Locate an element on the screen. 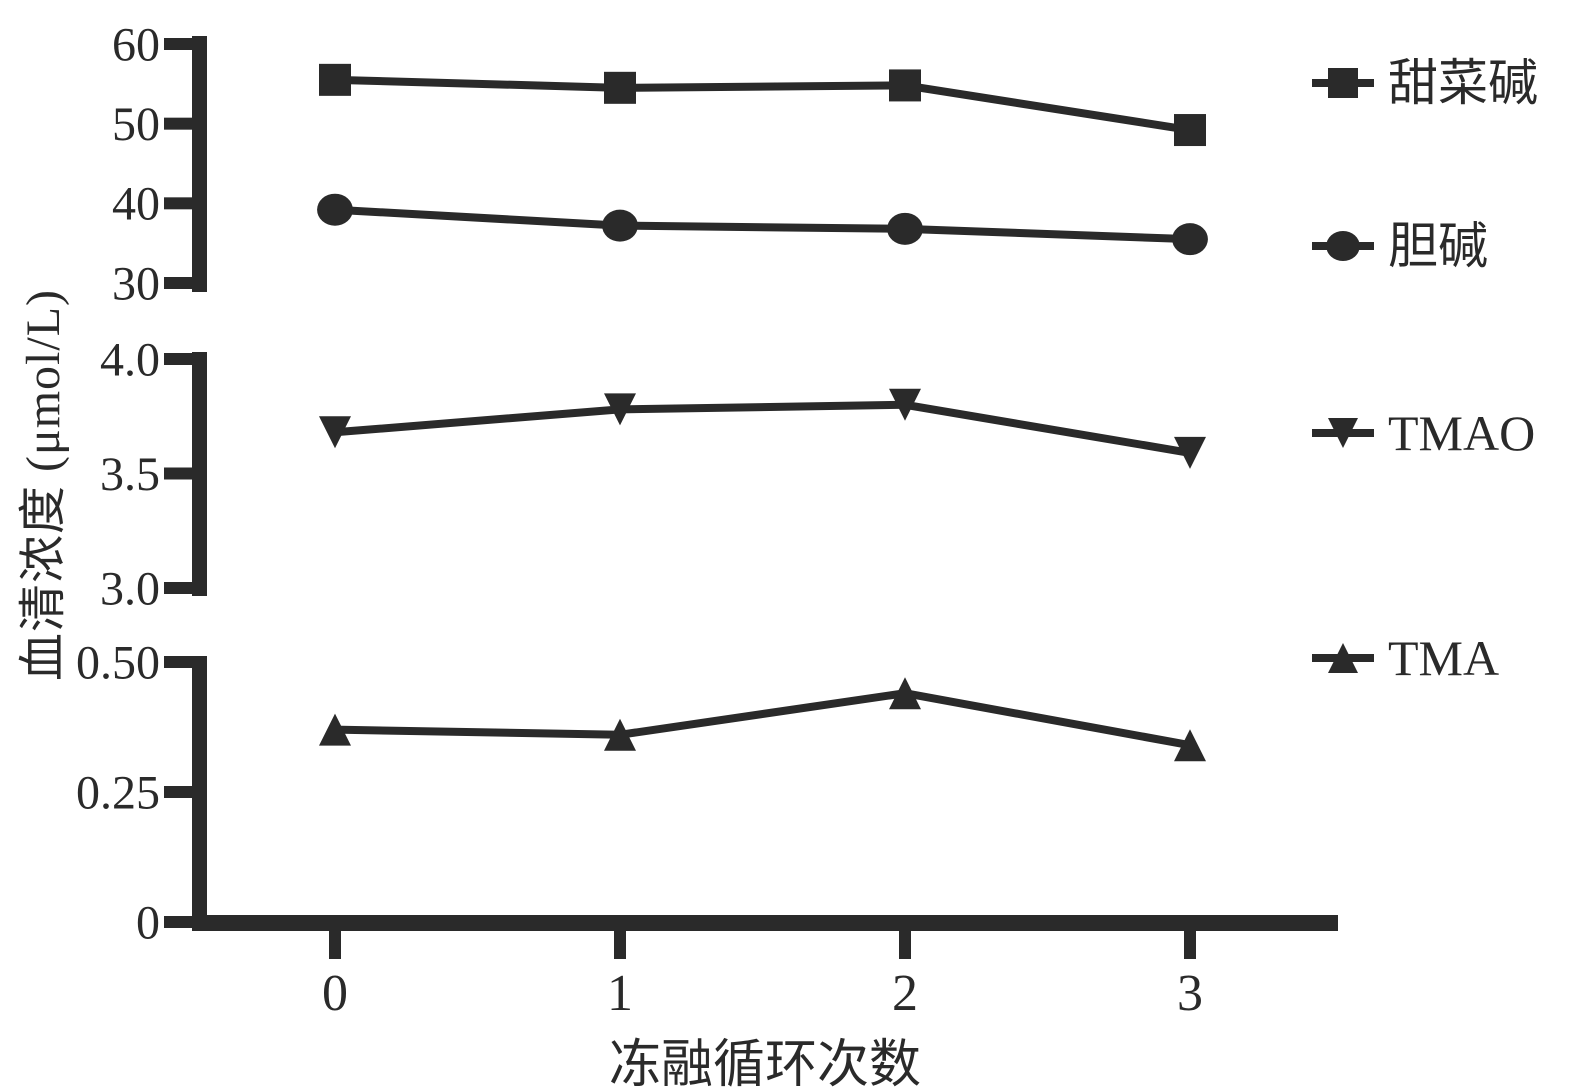 The width and height of the screenshot is (1575, 1091). x-tick-label-1: 1 is located at coordinates (620, 993).